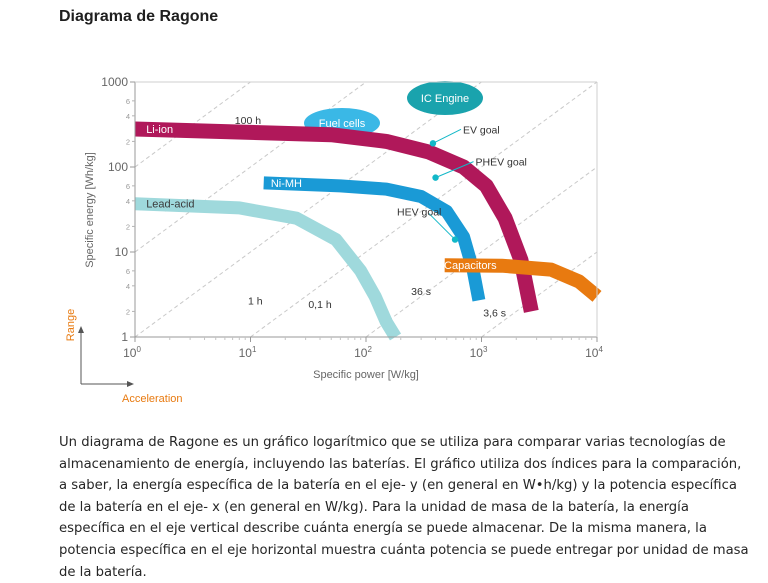  What do you see at coordinates (139, 16) in the screenshot?
I see `page-title: Diagrama de Ragone` at bounding box center [139, 16].